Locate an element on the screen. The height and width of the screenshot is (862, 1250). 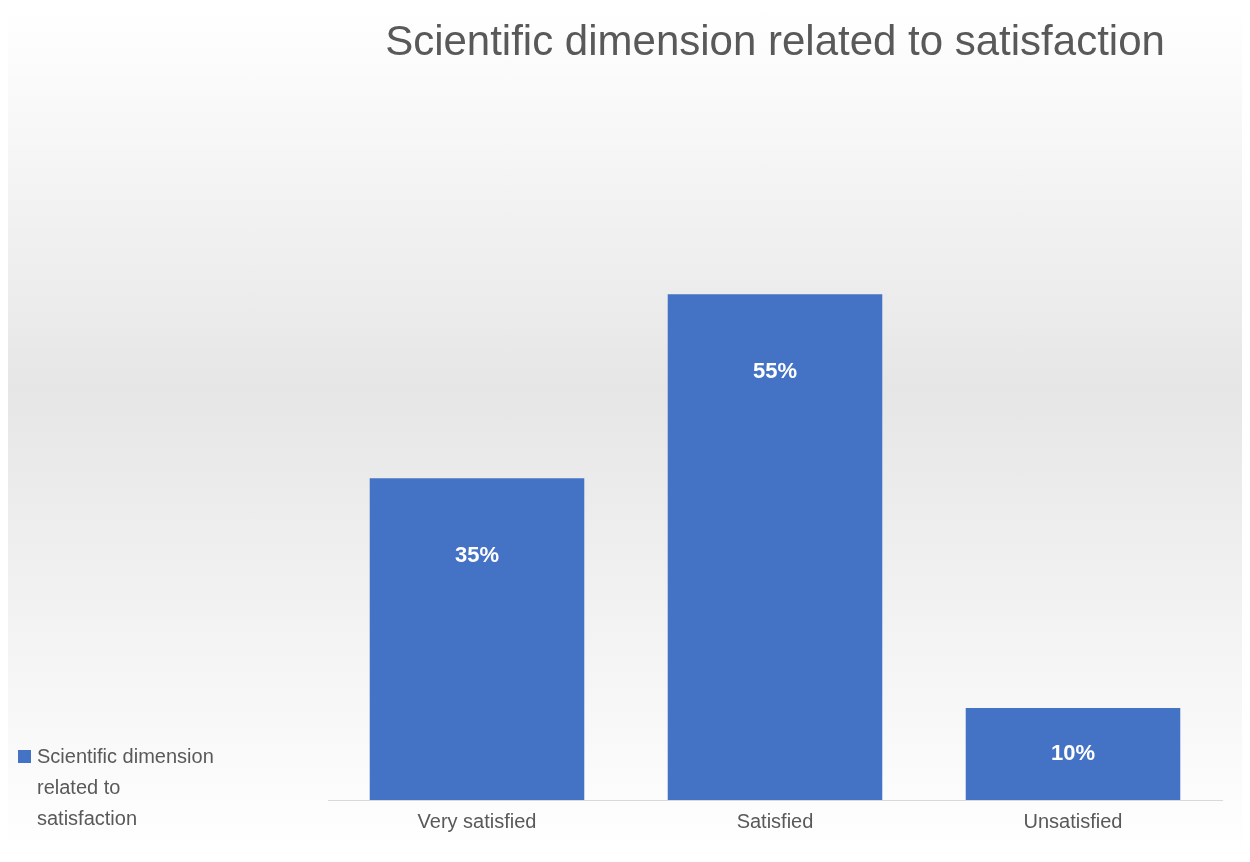
x-tick-label: Unsatisfied is located at coordinates (1073, 820).